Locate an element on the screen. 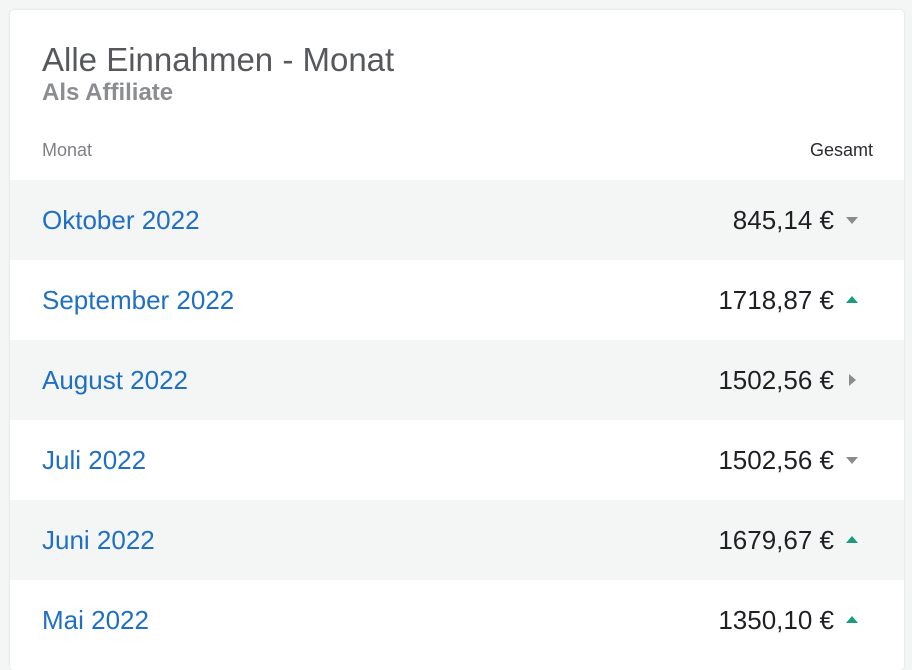 The width and height of the screenshot is (912, 670). row-amount: 1718,87 € is located at coordinates (776, 299).